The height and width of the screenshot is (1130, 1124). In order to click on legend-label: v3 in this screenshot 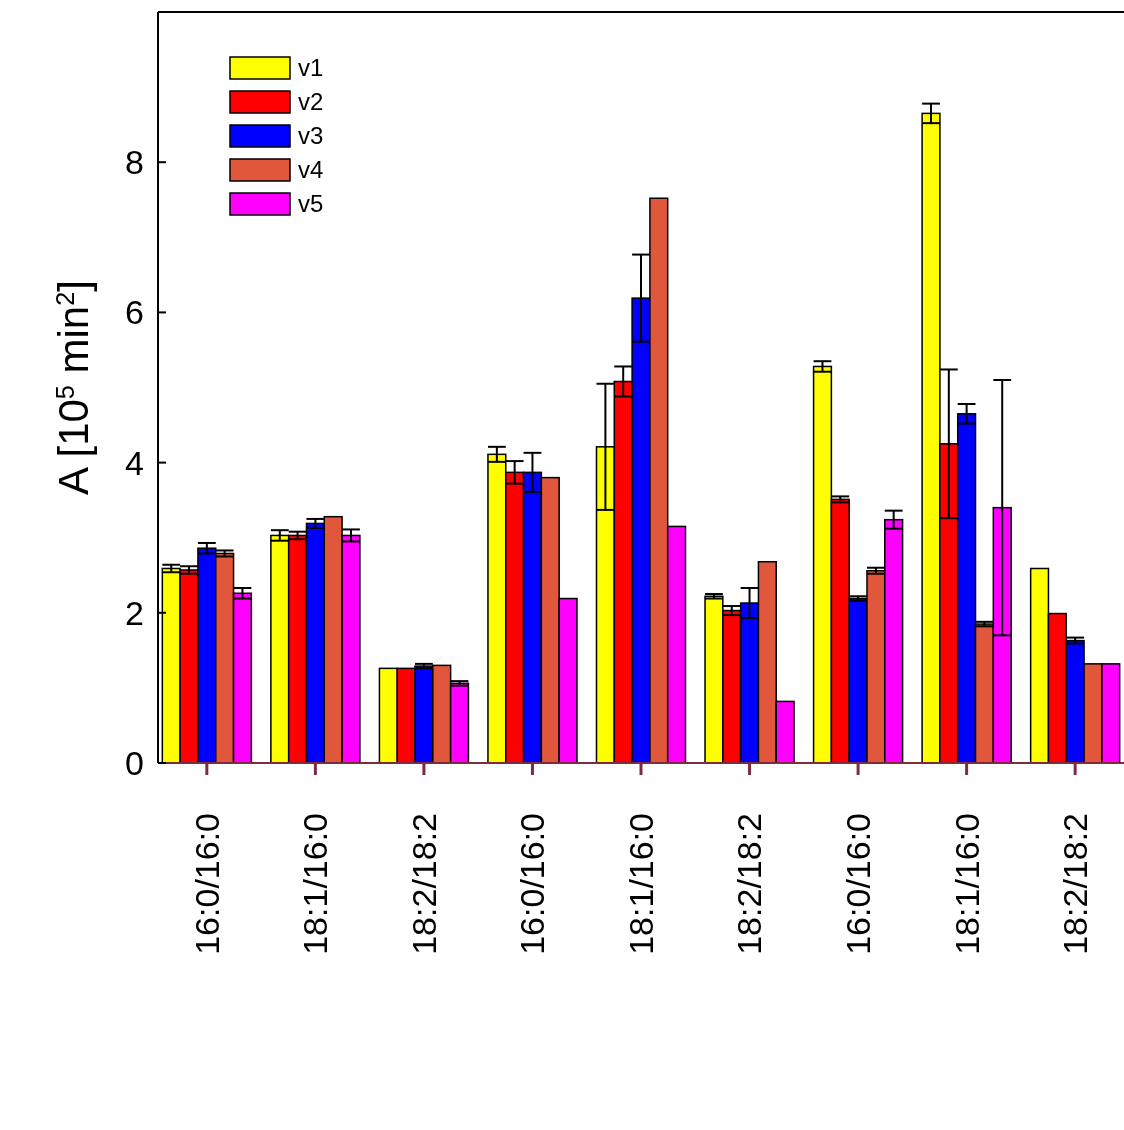, I will do `click(311, 136)`.